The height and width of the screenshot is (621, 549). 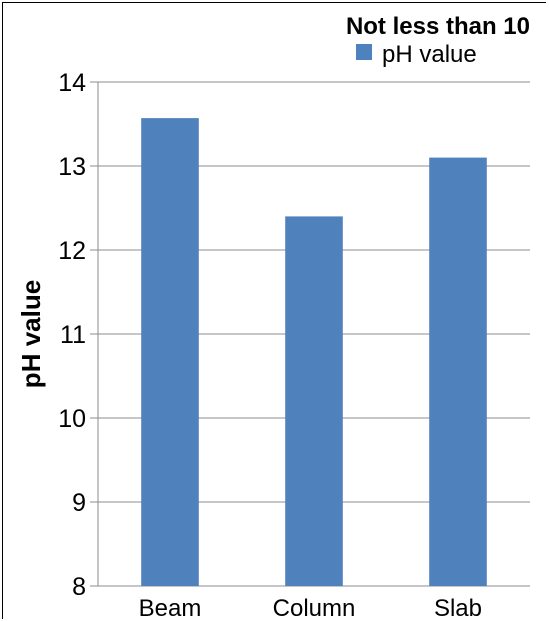 I want to click on legend-swatch, so click(x=364, y=52).